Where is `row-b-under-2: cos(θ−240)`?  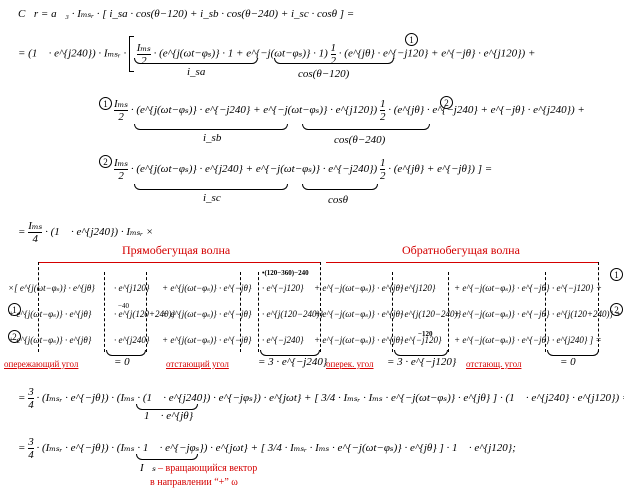 row-b-under-2: cos(θ−240) is located at coordinates (360, 140).